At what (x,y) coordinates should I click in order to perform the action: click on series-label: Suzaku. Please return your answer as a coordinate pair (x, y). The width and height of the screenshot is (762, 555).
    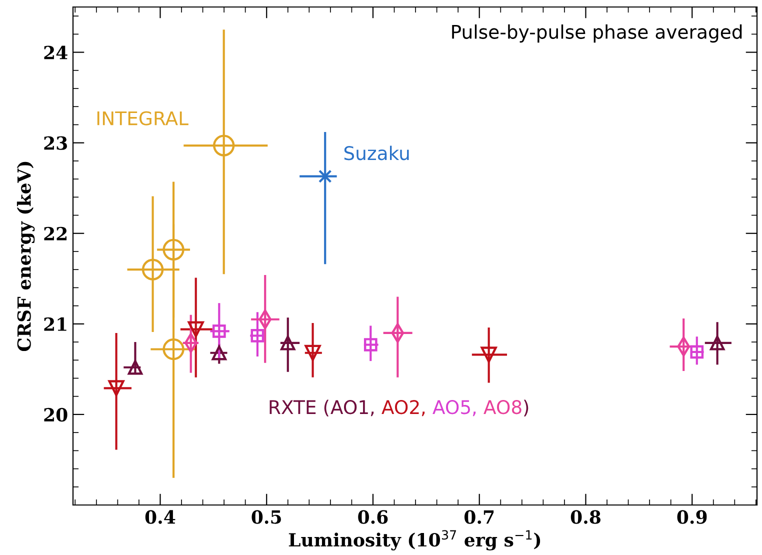
    Looking at the image, I should click on (376, 153).